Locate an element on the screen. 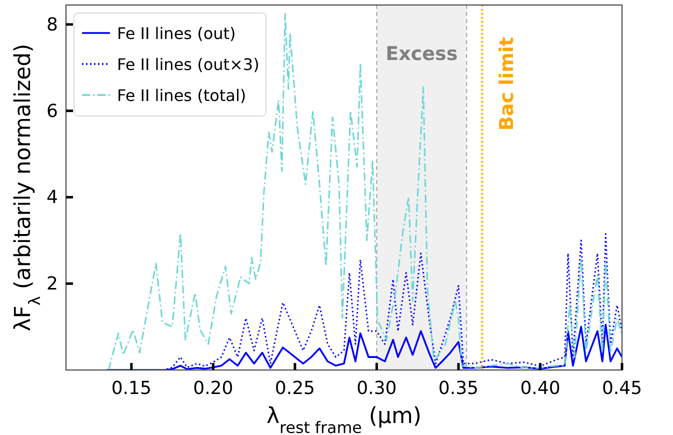 The image size is (673, 435). y-tick-label: 8 is located at coordinates (52, 25).